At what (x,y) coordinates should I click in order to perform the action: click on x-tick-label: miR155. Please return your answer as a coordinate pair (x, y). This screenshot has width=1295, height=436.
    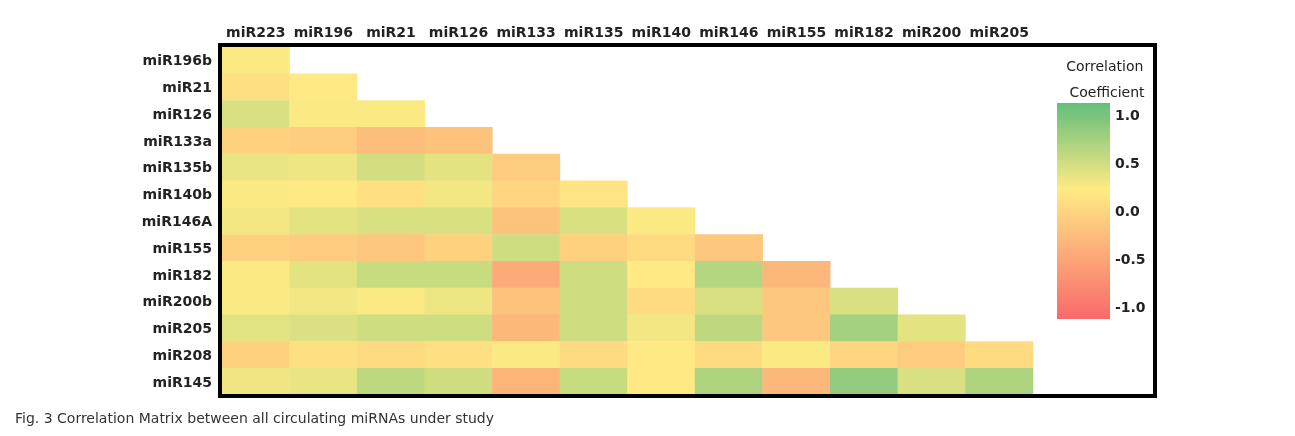
    Looking at the image, I should click on (796, 32).